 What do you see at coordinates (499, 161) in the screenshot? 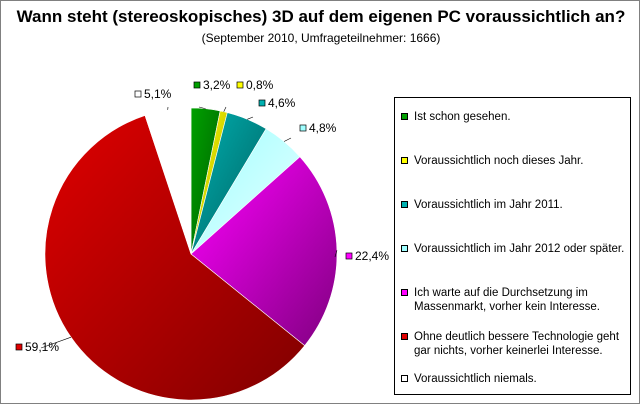
I see `legend-label: Voraussichtlich noch dieses Jahr.` at bounding box center [499, 161].